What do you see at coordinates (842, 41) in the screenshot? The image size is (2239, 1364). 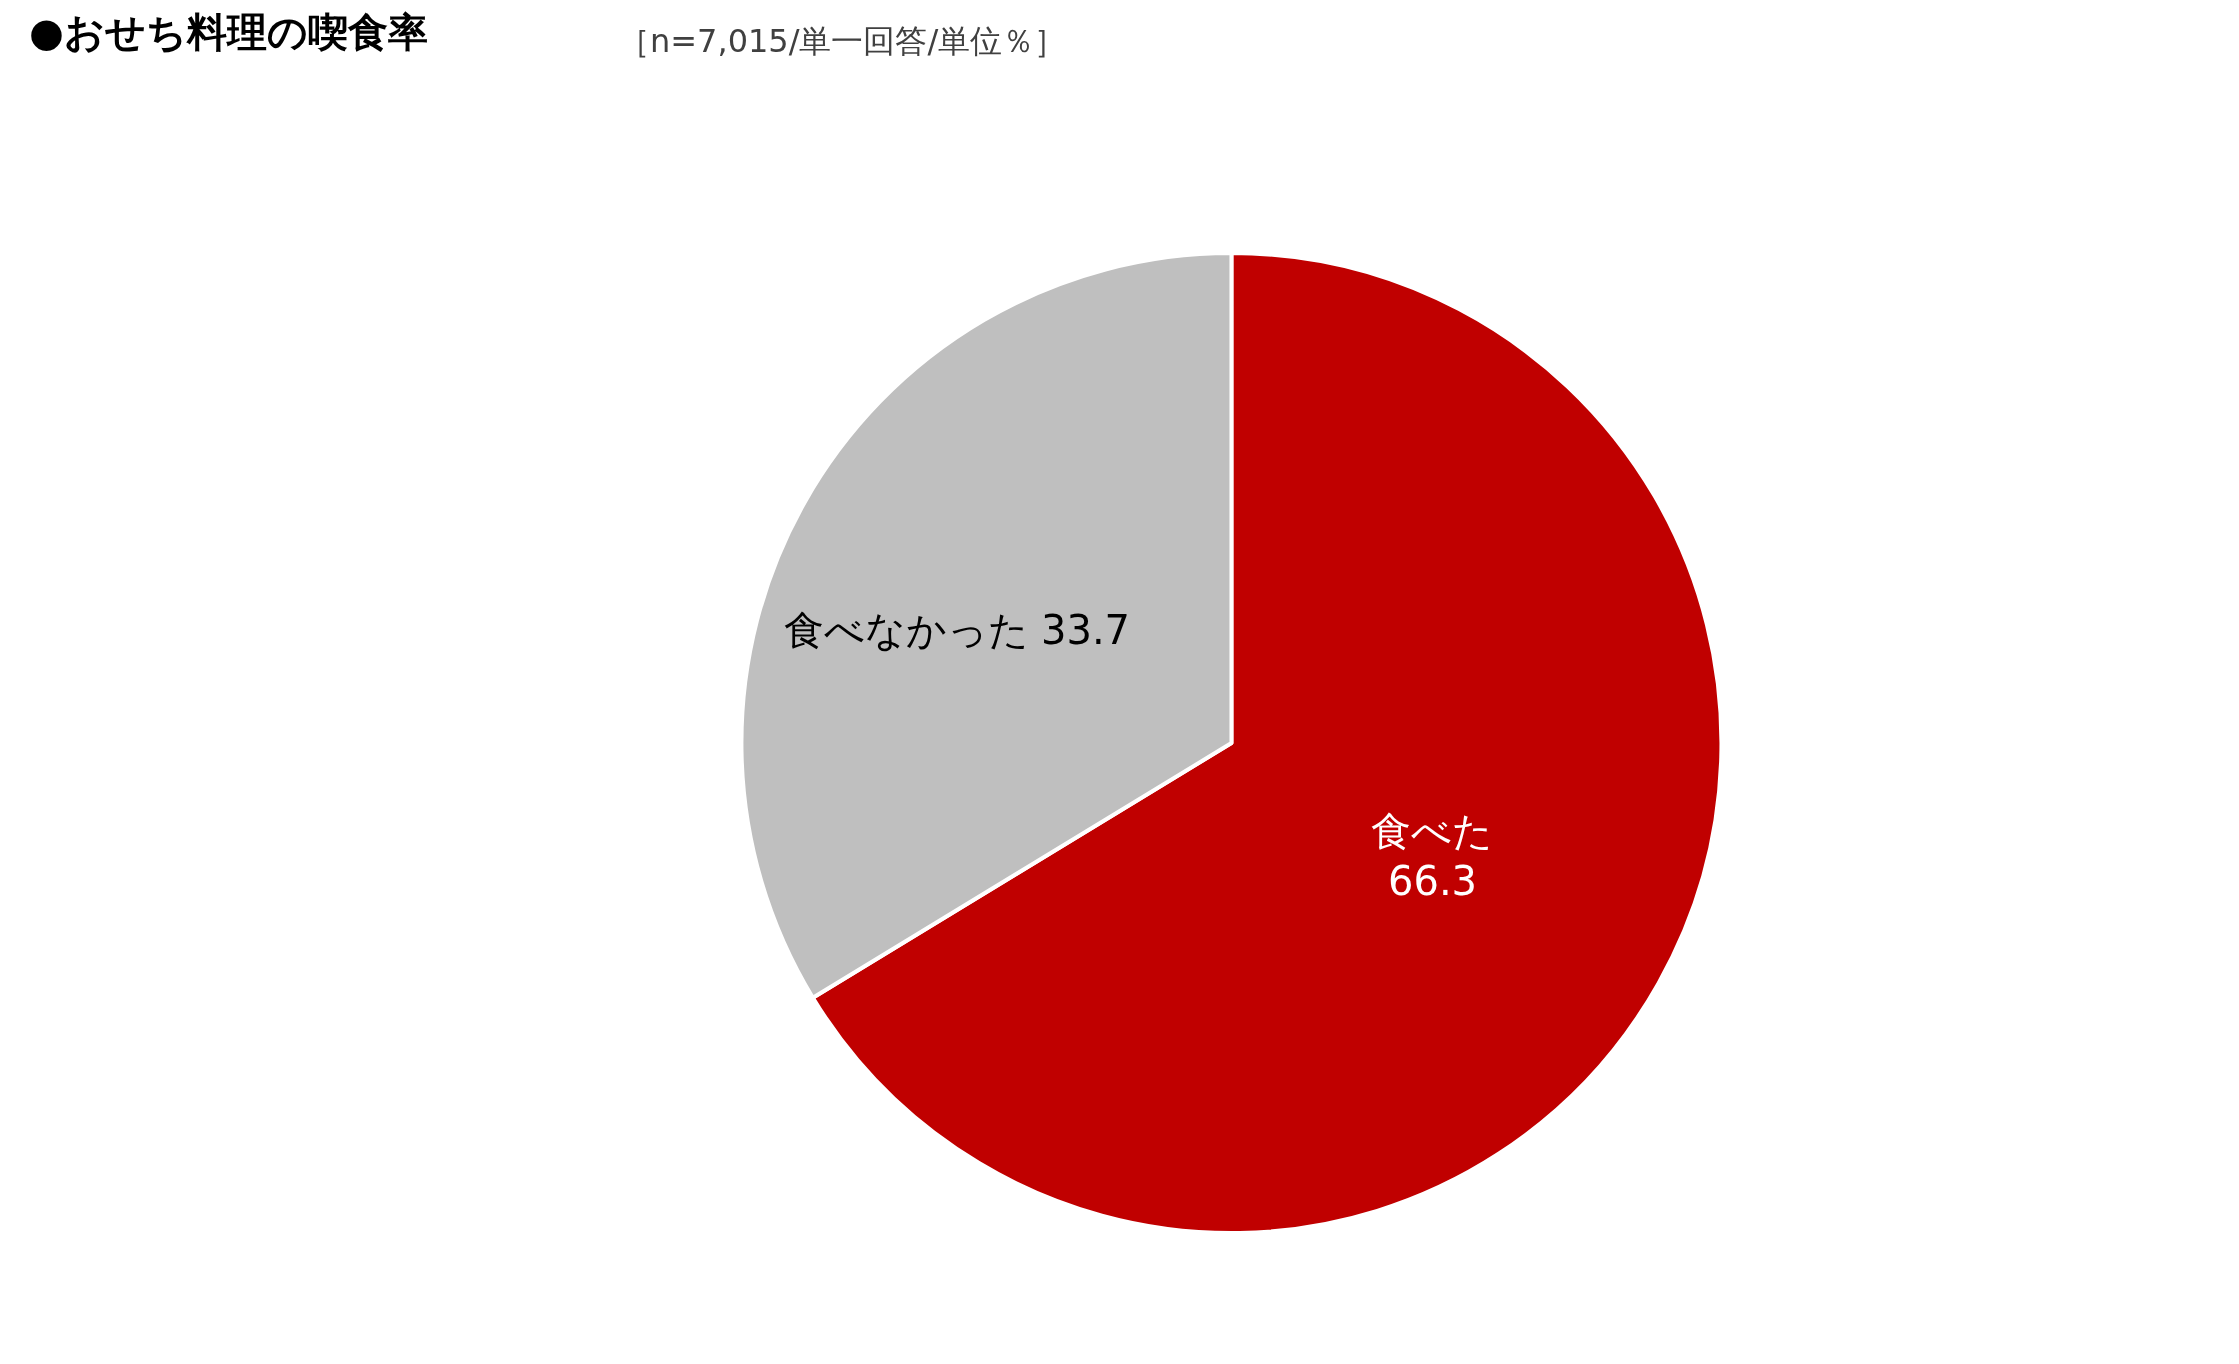 I see `chart-subtitle: ［n=7,015/単一回答/単位％］` at bounding box center [842, 41].